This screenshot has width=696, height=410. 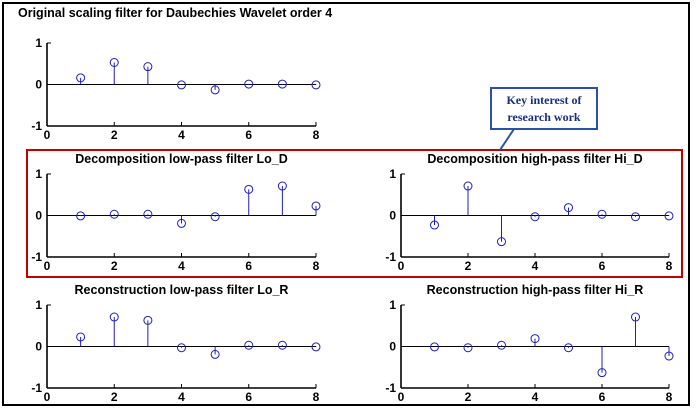 I want to click on callout-line-1: Key interest of, so click(x=544, y=100).